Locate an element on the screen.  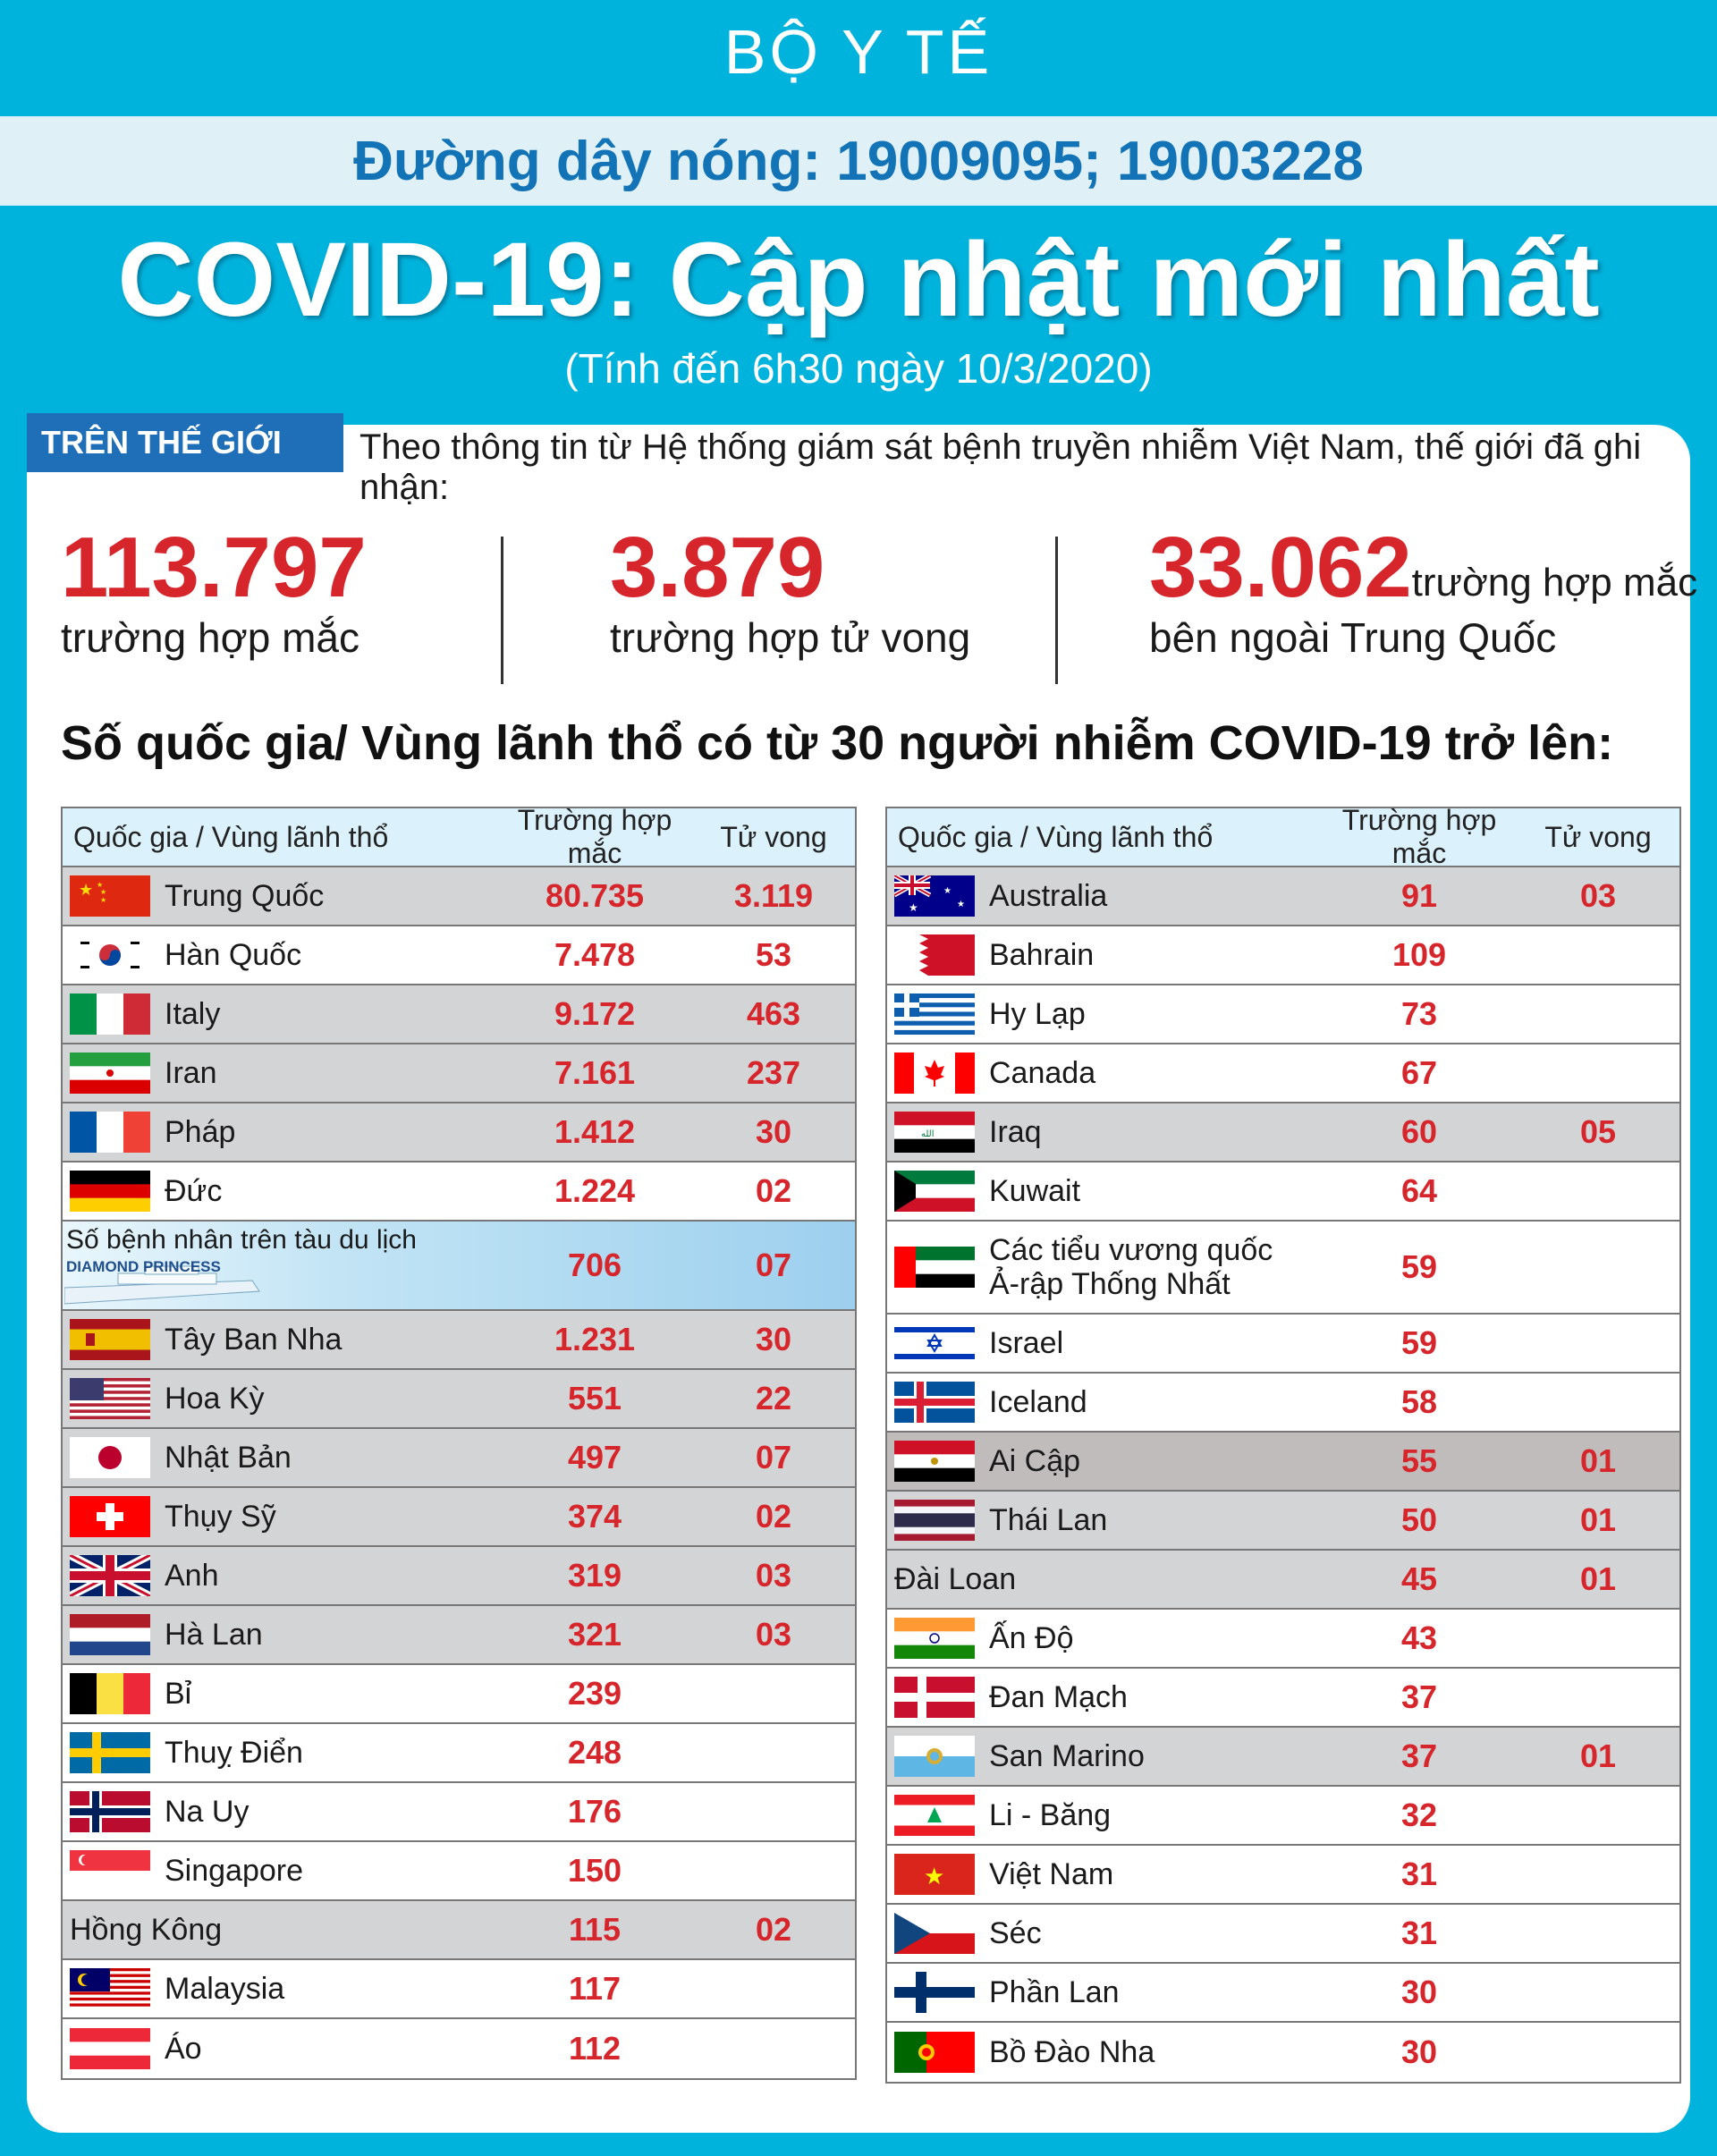
table-row: Iran 7.161 237 is located at coordinates (459, 1073).